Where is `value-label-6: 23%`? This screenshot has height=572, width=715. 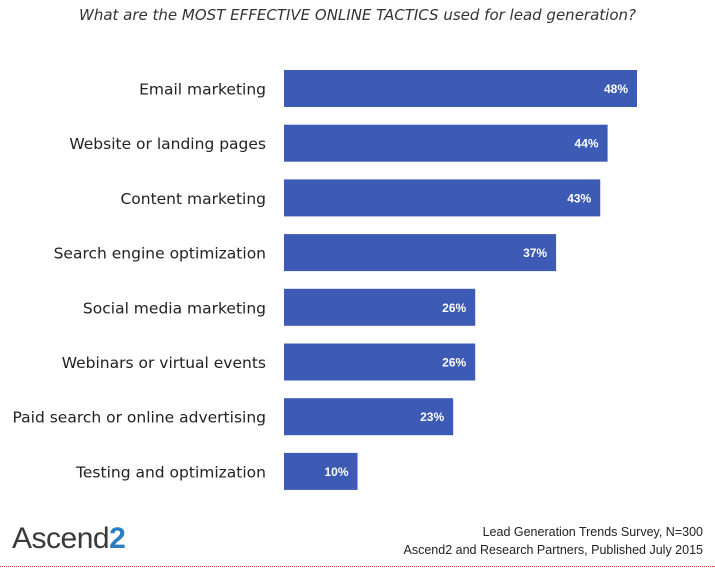 value-label-6: 23% is located at coordinates (432, 417).